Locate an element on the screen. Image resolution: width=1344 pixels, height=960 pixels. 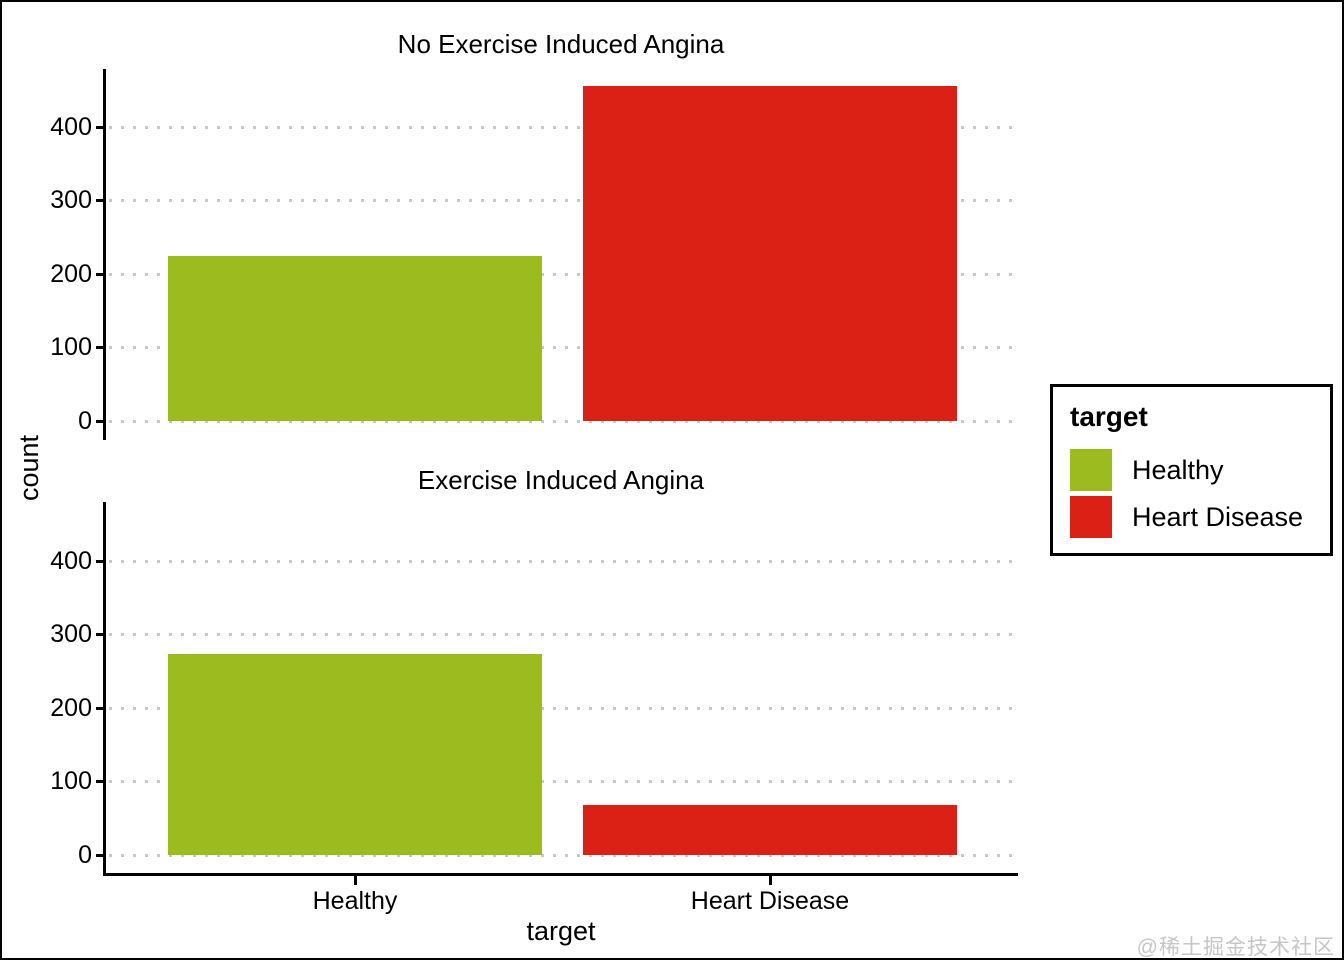
legend: target Healthy Heart Disease is located at coordinates (1191, 470).